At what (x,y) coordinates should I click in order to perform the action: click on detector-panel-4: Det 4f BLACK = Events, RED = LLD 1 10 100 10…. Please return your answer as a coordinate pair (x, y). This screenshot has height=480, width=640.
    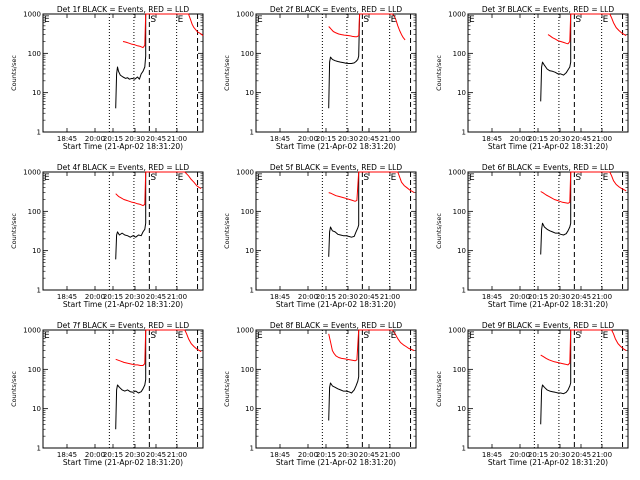
    Looking at the image, I should click on (107, 236).